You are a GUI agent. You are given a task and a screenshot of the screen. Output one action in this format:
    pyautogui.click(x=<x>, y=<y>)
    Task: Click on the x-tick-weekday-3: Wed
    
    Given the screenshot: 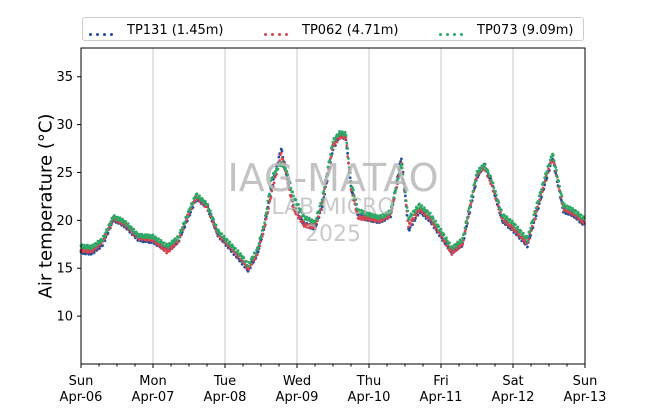 What is the action you would take?
    pyautogui.click(x=297, y=381)
    